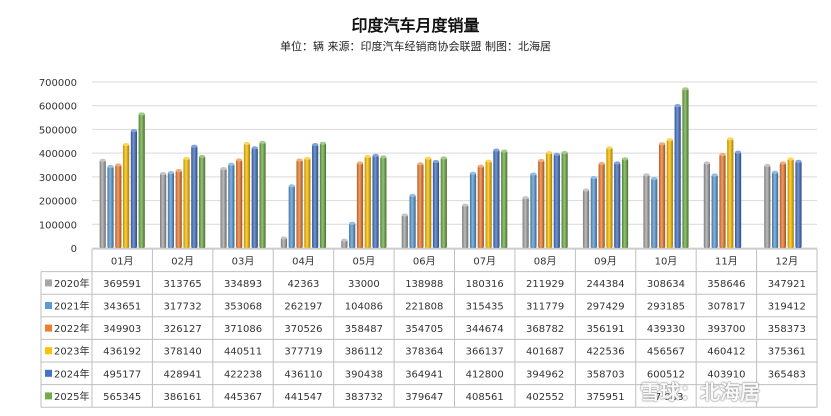 The height and width of the screenshot is (416, 831). What do you see at coordinates (787, 307) in the screenshot?
I see `data-label-2021年-12月: 319412` at bounding box center [787, 307].